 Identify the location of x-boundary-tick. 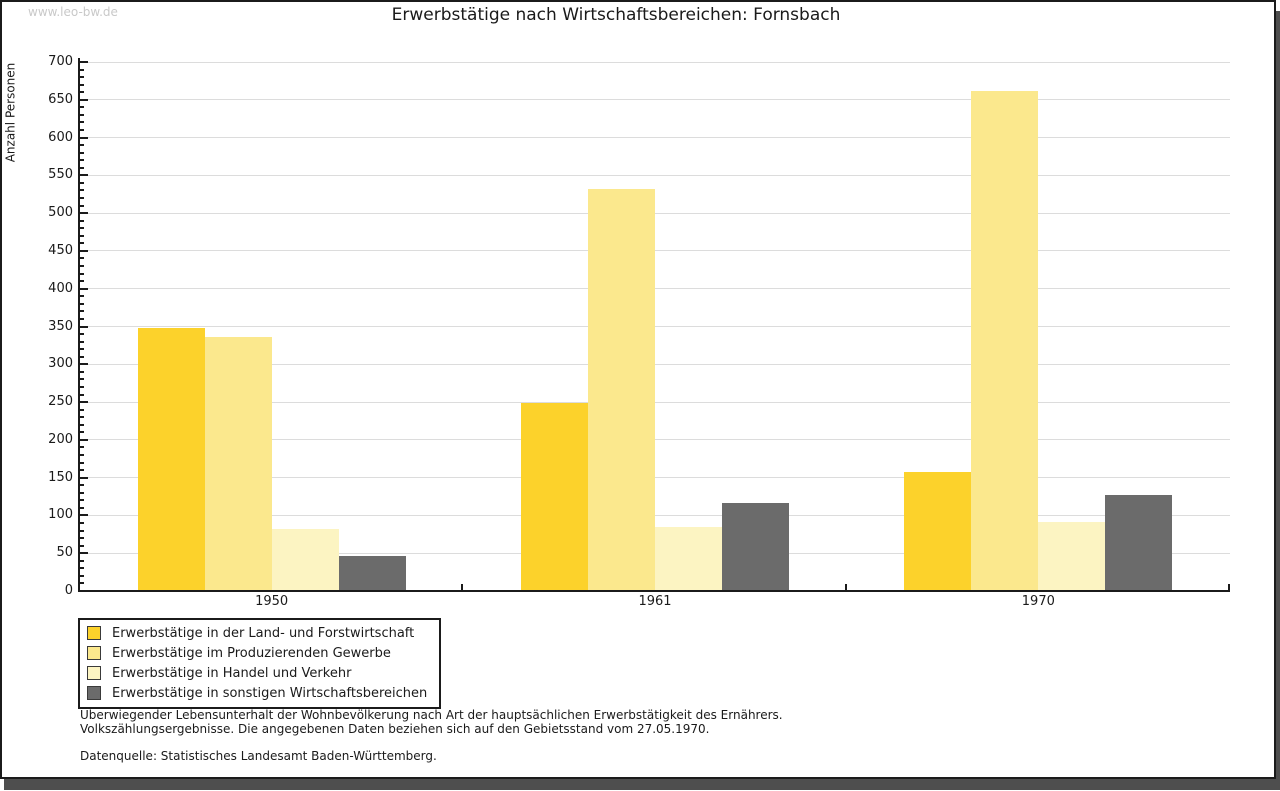
(462, 587).